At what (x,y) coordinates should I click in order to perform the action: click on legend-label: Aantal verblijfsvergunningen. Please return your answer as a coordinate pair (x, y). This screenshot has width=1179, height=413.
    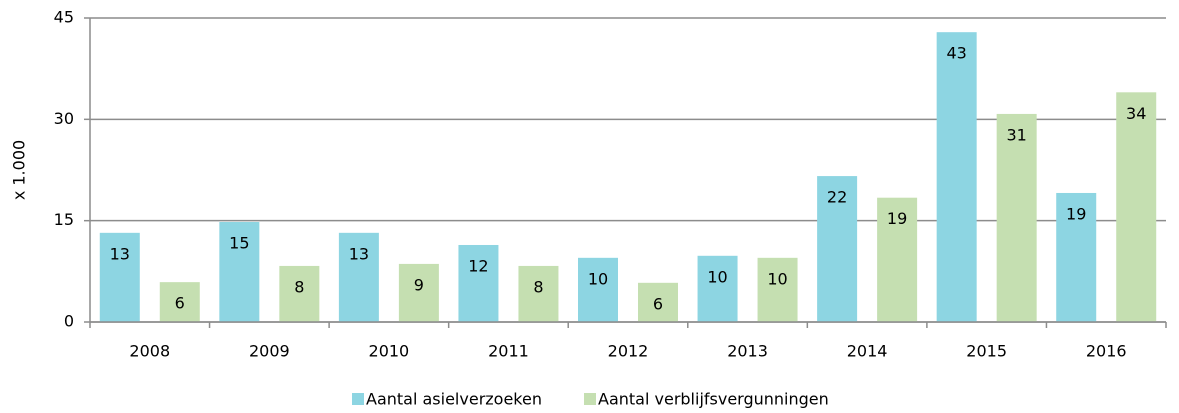
    Looking at the image, I should click on (713, 399).